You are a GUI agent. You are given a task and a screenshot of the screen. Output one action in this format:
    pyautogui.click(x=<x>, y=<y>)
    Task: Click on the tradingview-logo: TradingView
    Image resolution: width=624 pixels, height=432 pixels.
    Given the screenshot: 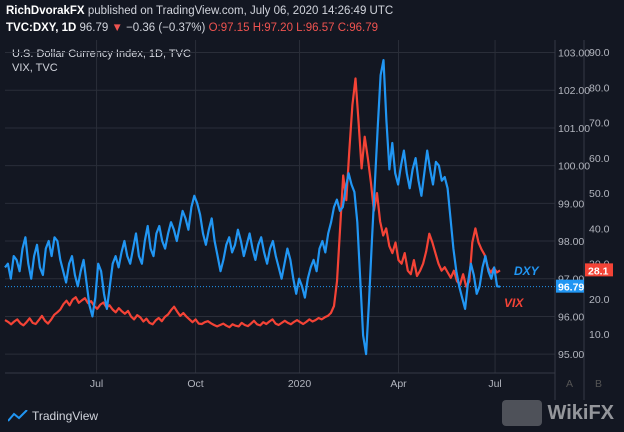 What is the action you would take?
    pyautogui.click(x=53, y=416)
    